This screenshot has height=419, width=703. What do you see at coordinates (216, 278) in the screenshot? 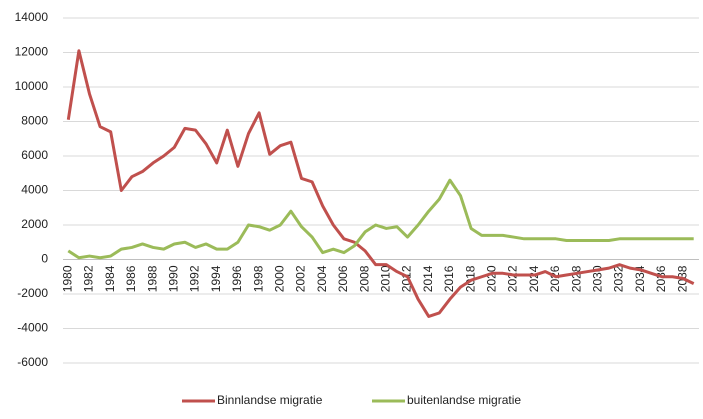
I see `x-tick-label: 1994` at bounding box center [216, 278].